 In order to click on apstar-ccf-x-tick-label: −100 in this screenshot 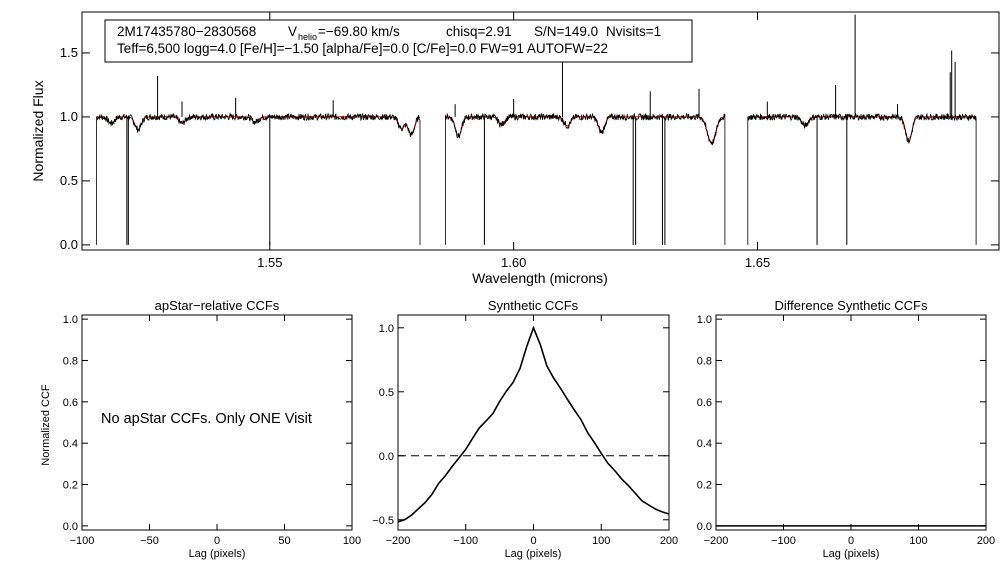, I will do `click(82, 541)`.